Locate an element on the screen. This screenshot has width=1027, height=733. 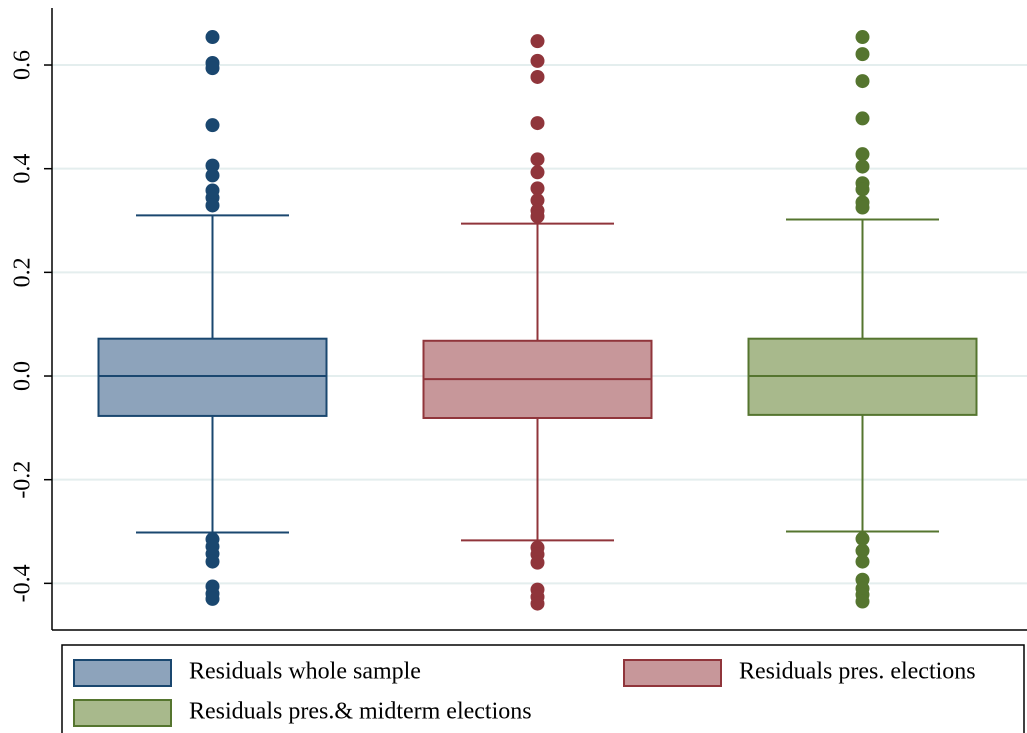
y-tick-label: -0.4 is located at coordinates (23, 583).